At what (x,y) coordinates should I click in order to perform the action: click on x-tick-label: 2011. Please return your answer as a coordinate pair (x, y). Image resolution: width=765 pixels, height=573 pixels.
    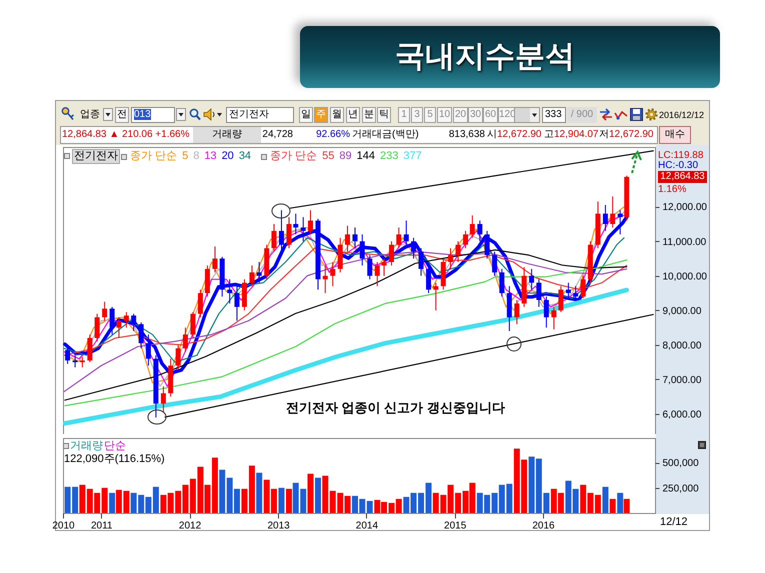
    Looking at the image, I should click on (101, 526).